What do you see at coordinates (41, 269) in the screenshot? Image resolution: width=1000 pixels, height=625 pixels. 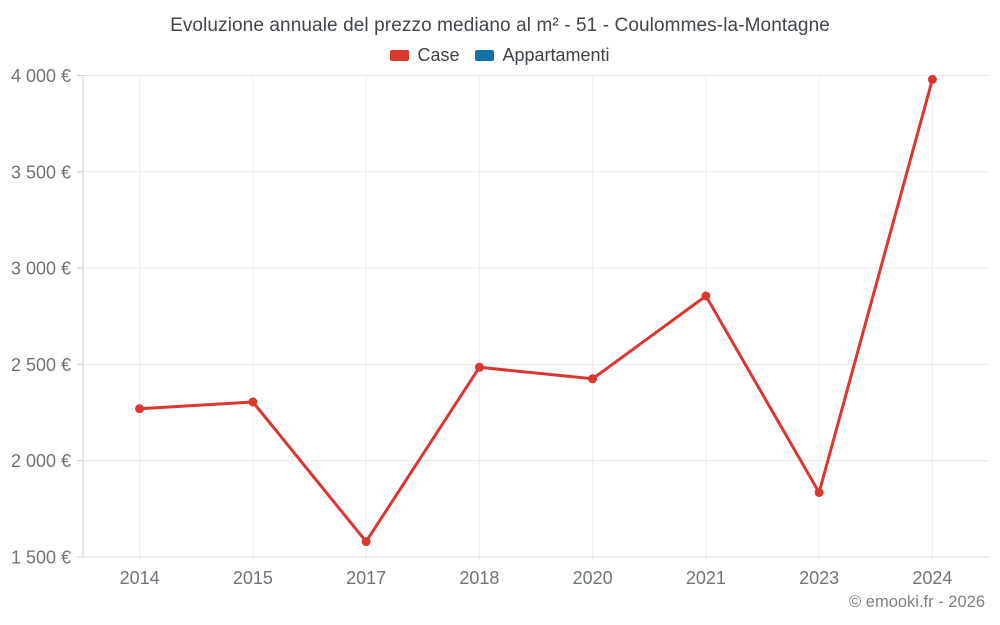 I see `y-tick-label: 3 000 €` at bounding box center [41, 269].